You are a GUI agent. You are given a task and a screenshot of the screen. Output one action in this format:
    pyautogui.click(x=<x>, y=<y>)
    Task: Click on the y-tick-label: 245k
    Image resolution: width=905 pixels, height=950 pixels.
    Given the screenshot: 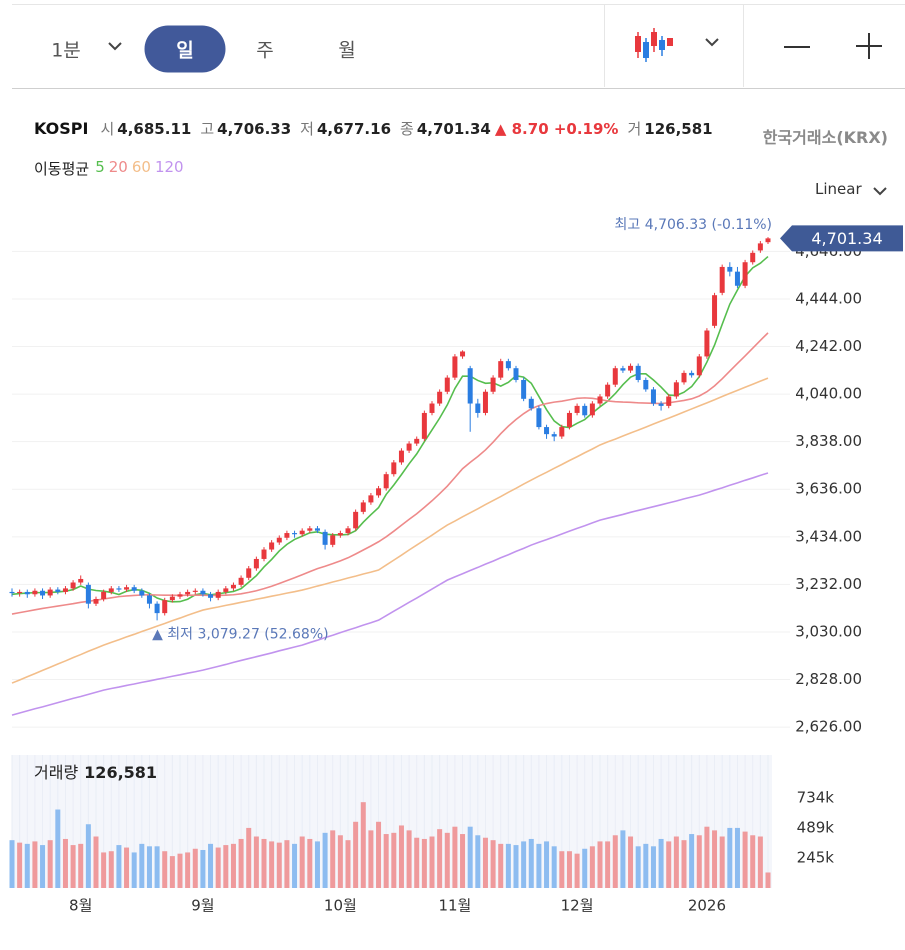 What is the action you would take?
    pyautogui.click(x=816, y=857)
    